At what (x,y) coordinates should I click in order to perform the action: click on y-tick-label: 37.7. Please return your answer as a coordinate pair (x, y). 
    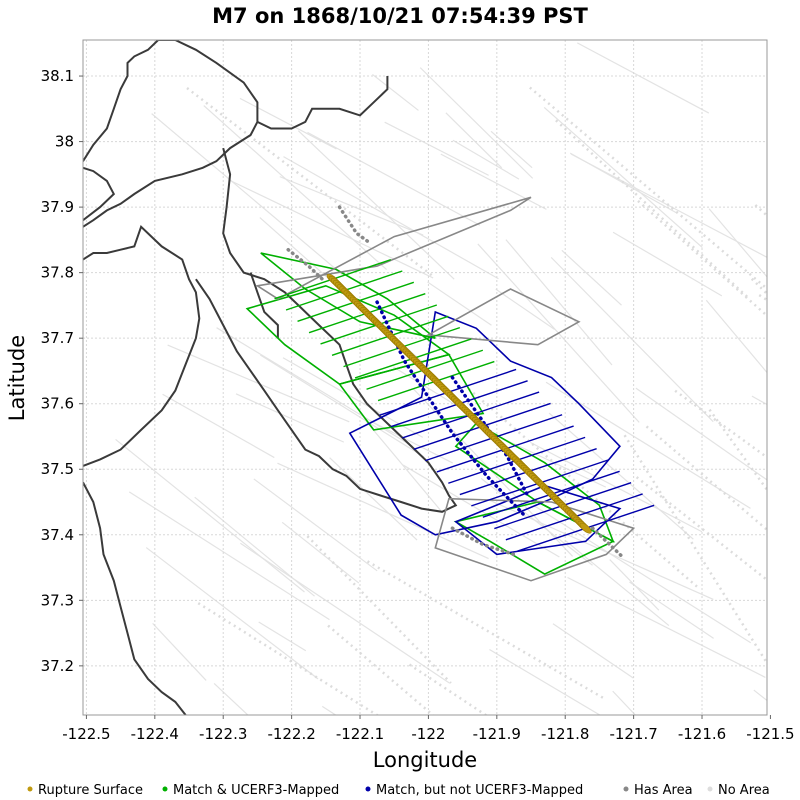
    Looking at the image, I should click on (57, 338).